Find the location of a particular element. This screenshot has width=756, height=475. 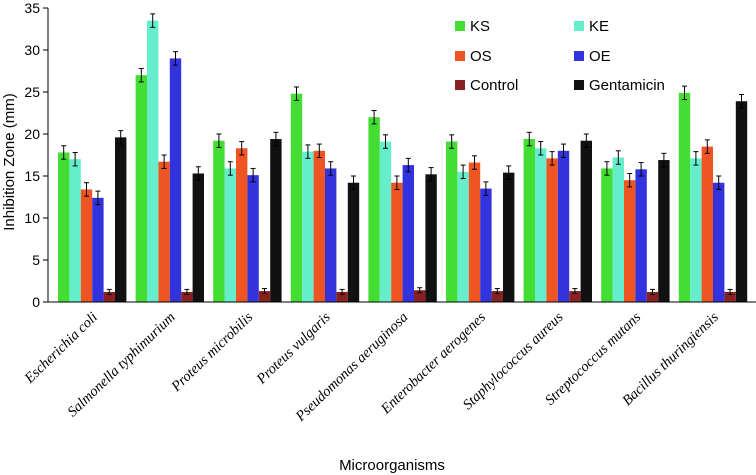

legend-swatch-oe is located at coordinates (579, 56).